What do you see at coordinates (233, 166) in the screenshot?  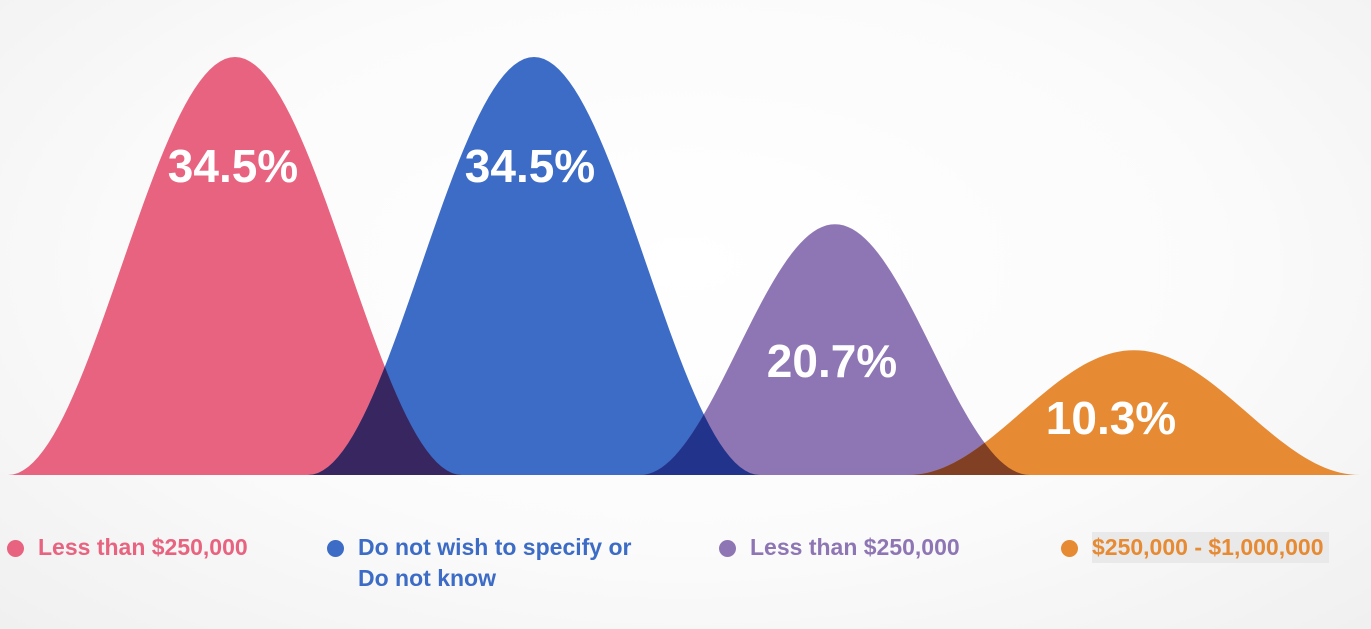 I see `data-label-1: 34.5%` at bounding box center [233, 166].